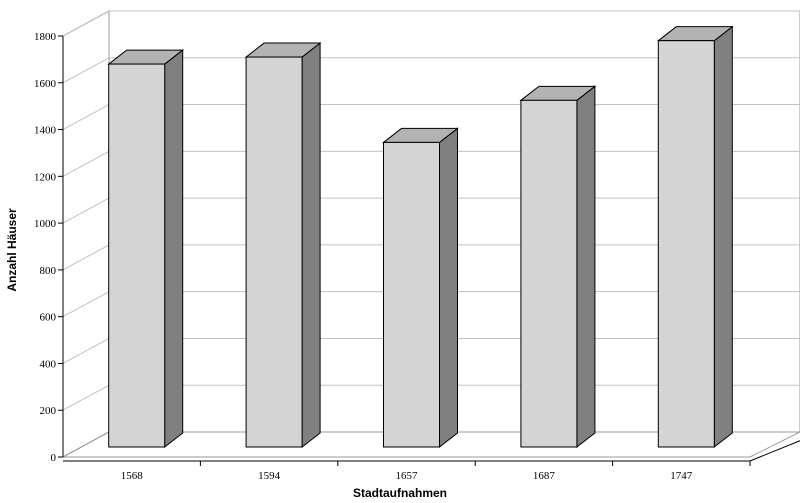 The image size is (800, 503). I want to click on y-tick-label: 0, so click(54, 458).